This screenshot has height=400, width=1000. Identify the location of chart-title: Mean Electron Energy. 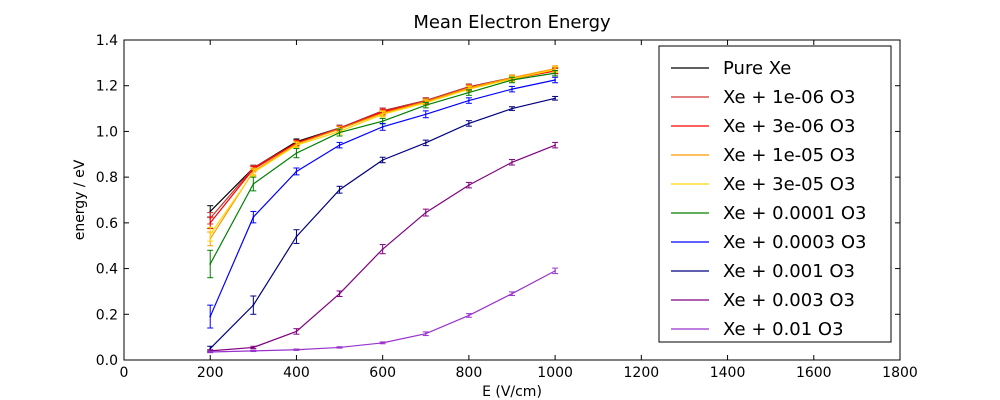
(512, 22).